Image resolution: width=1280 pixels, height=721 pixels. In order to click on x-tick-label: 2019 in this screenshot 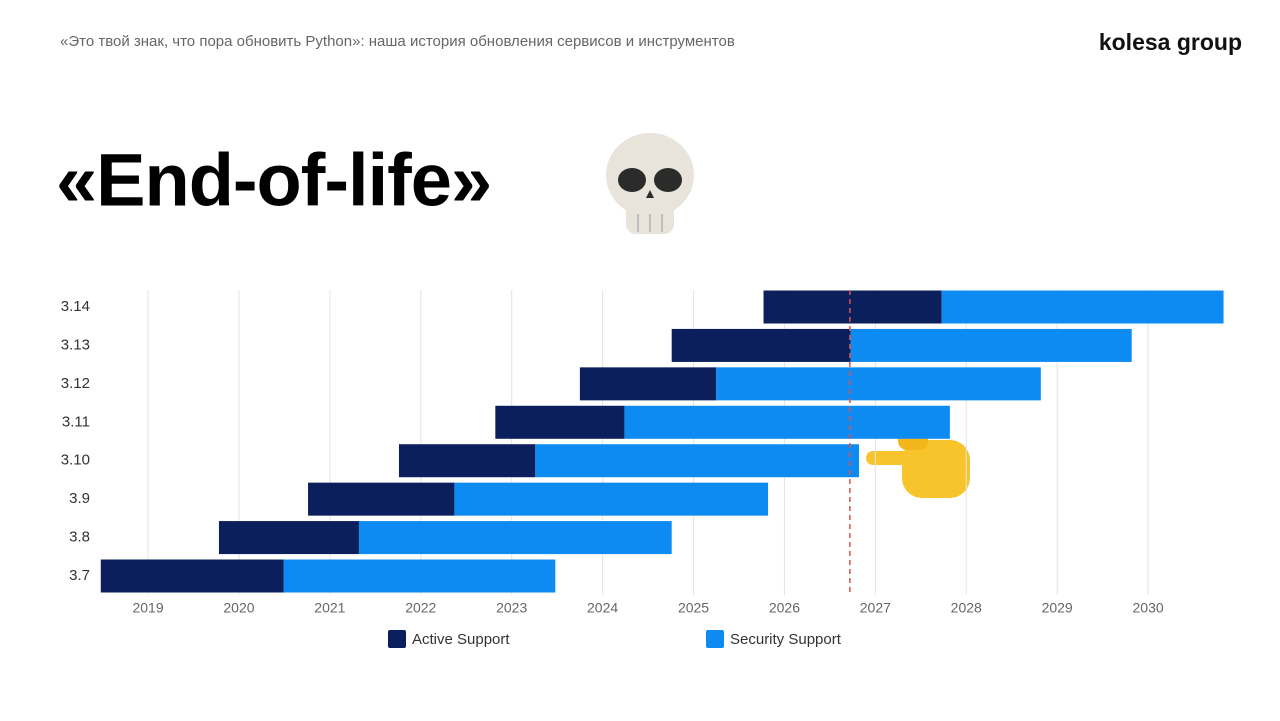, I will do `click(147, 608)`.